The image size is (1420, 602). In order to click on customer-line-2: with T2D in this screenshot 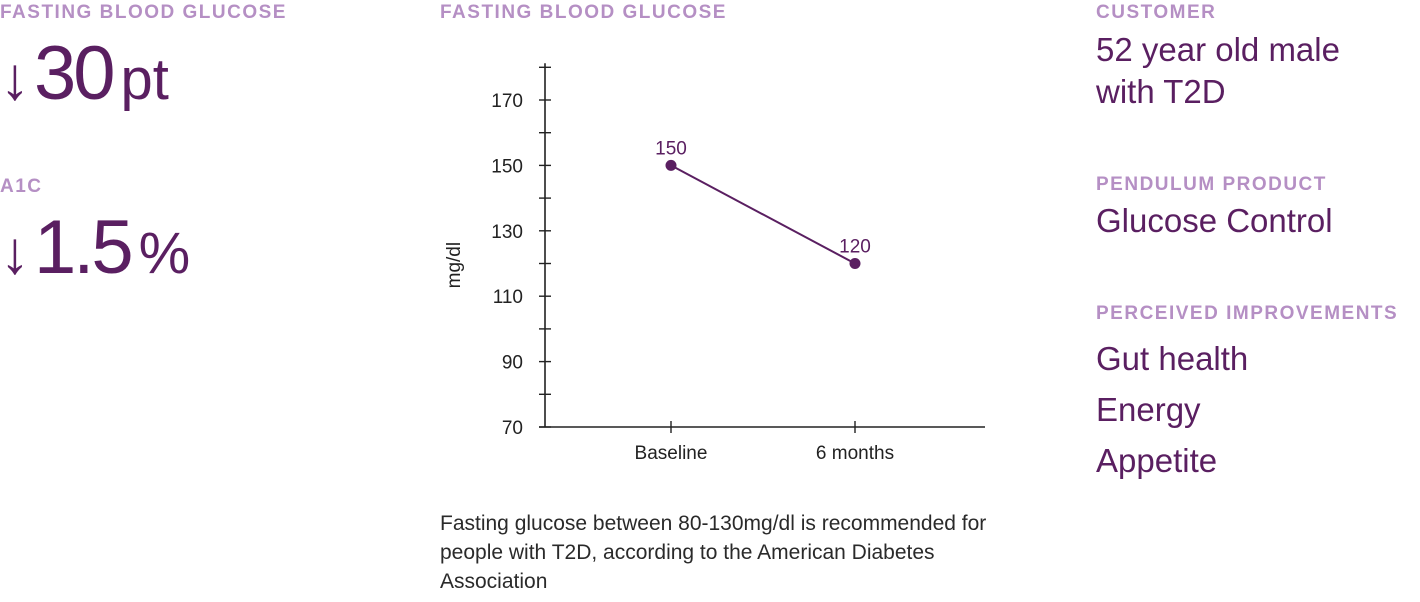, I will do `click(1161, 91)`.